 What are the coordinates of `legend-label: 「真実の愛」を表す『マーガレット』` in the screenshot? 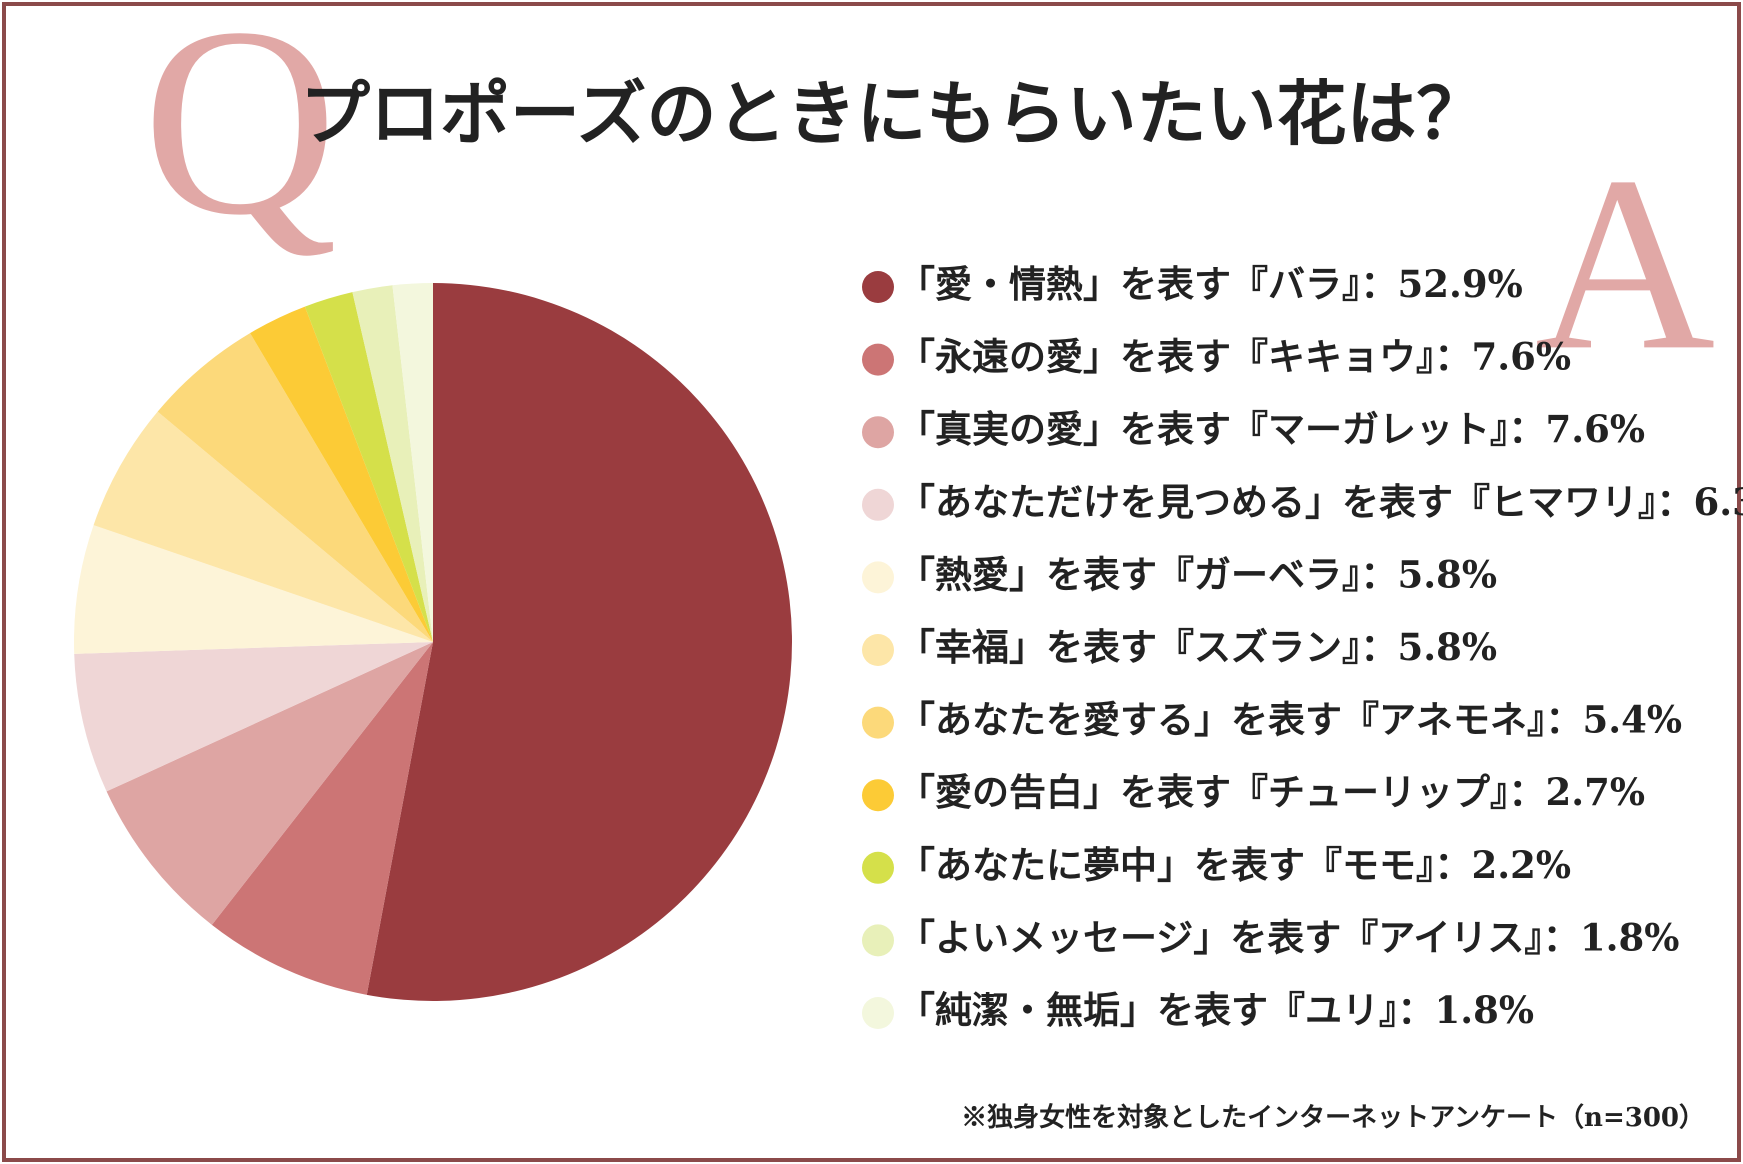 It's located at (1203, 429).